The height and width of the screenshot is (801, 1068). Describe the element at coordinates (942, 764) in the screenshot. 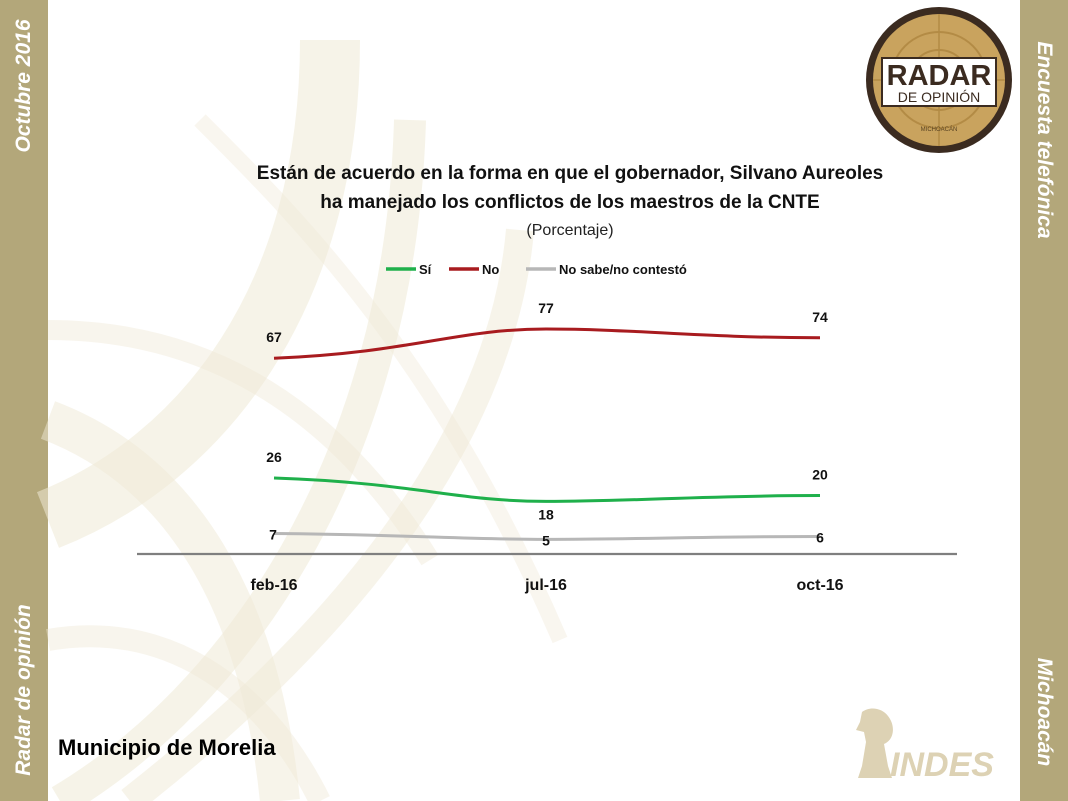

I see `indes-logo-text: INDES` at that location.